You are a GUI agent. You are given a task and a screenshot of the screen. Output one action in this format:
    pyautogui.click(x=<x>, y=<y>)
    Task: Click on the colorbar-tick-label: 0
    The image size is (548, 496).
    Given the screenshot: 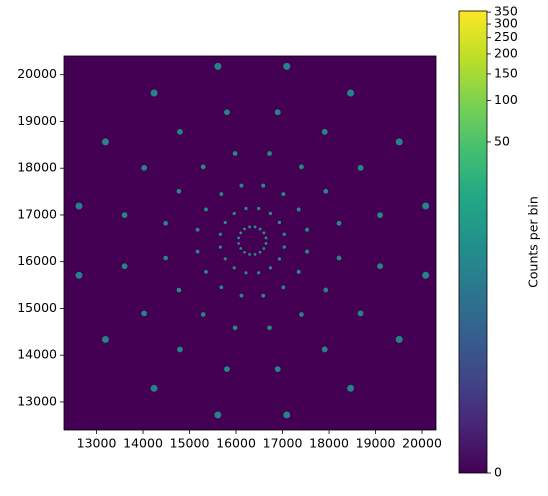 What is the action you would take?
    pyautogui.click(x=498, y=472)
    